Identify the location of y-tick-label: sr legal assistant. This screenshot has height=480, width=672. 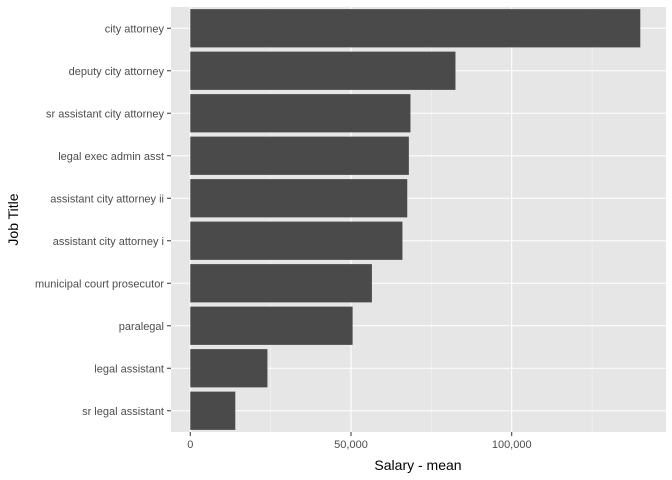
(123, 412).